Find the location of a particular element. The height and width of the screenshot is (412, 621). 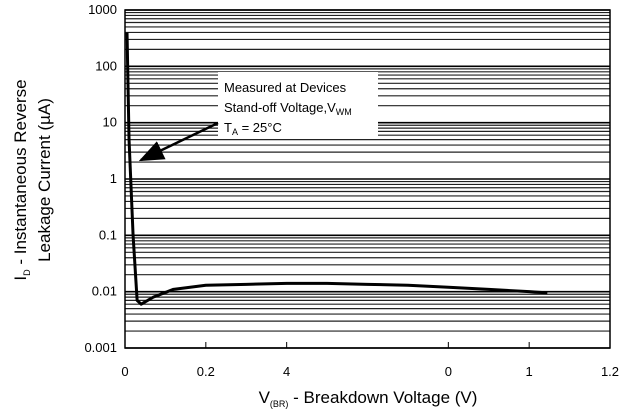

x-tick-label: 0.2 is located at coordinates (206, 371).